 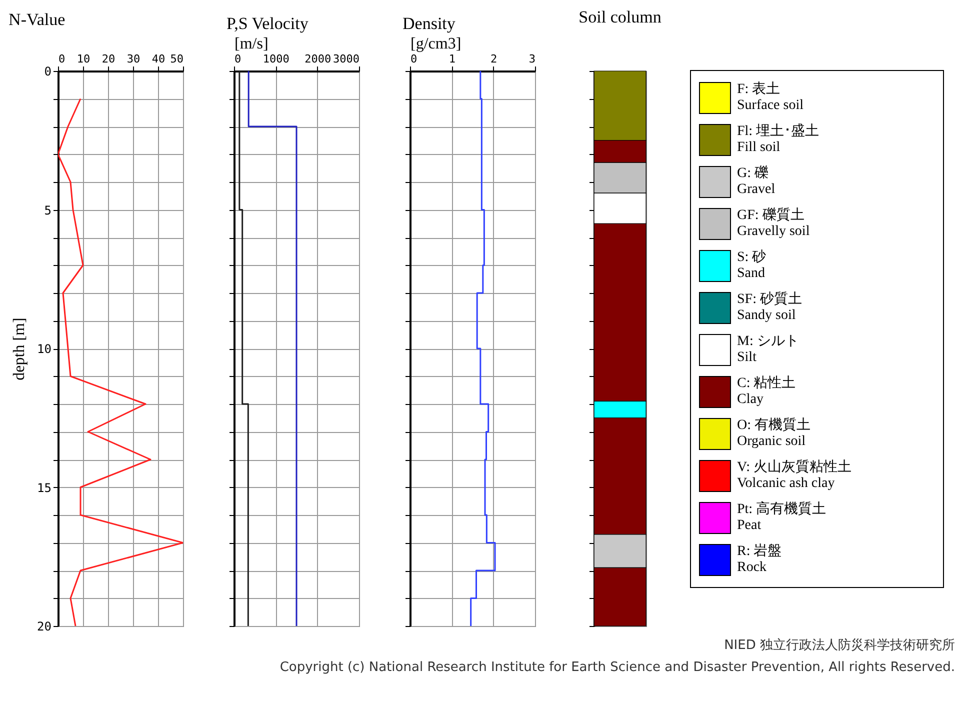 What do you see at coordinates (48, 71) in the screenshot?
I see `y-tick-label: 0` at bounding box center [48, 71].